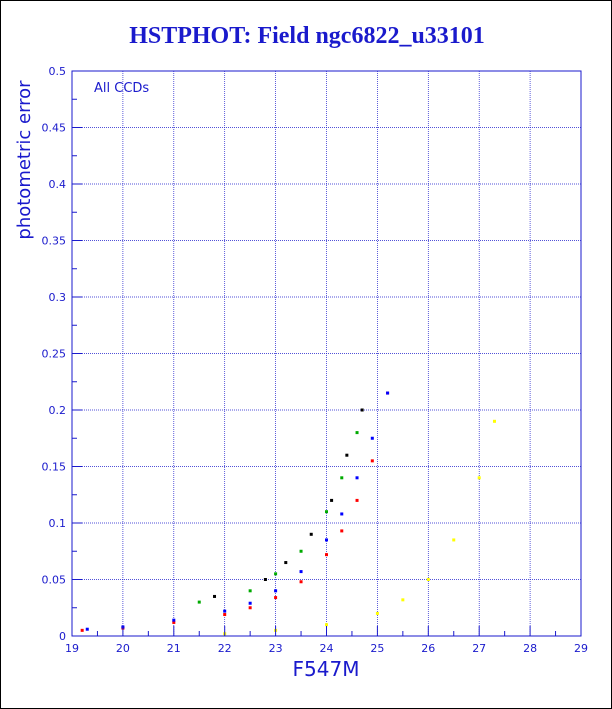  I want to click on y-tick-label: 0.4, so click(58, 184).